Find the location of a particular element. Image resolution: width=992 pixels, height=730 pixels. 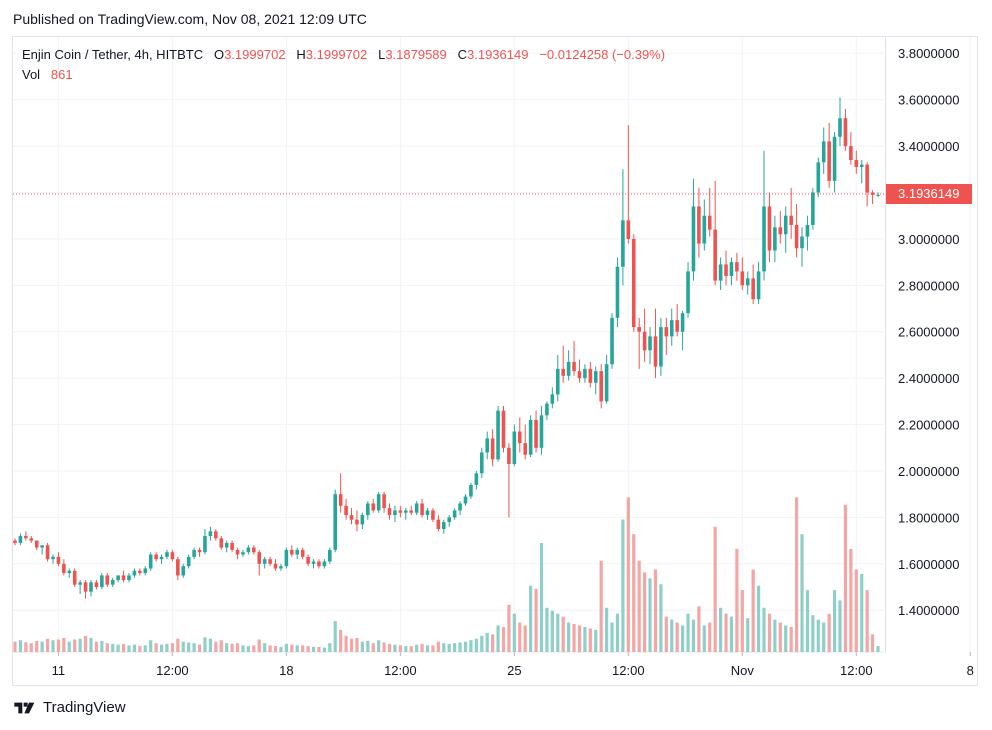

price-axis is located at coordinates (931, 344).